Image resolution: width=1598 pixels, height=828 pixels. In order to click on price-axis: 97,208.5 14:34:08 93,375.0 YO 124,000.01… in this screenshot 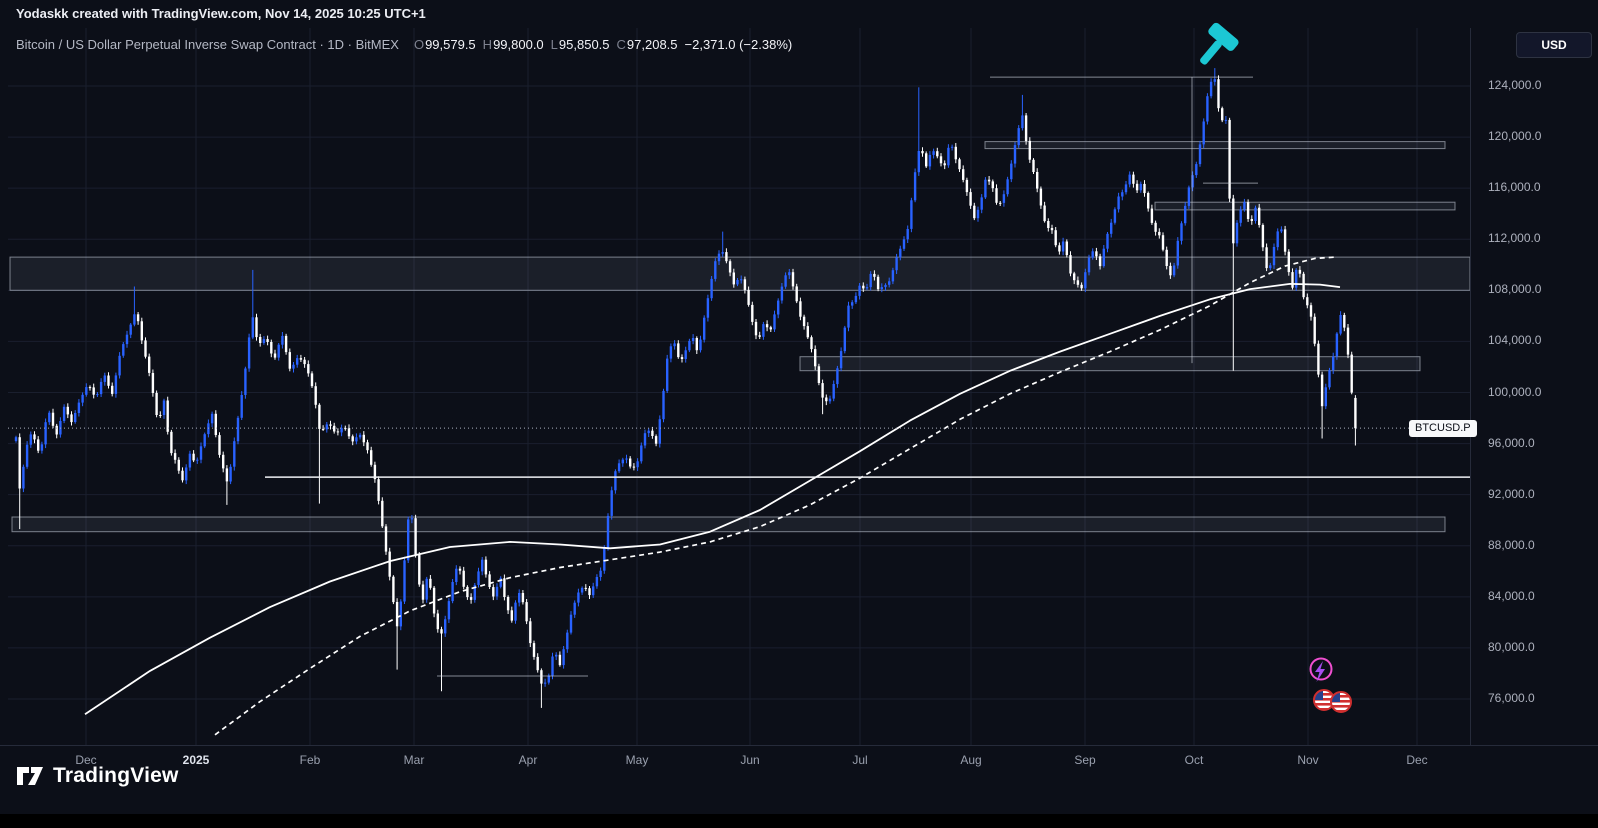, I will do `click(1534, 386)`.